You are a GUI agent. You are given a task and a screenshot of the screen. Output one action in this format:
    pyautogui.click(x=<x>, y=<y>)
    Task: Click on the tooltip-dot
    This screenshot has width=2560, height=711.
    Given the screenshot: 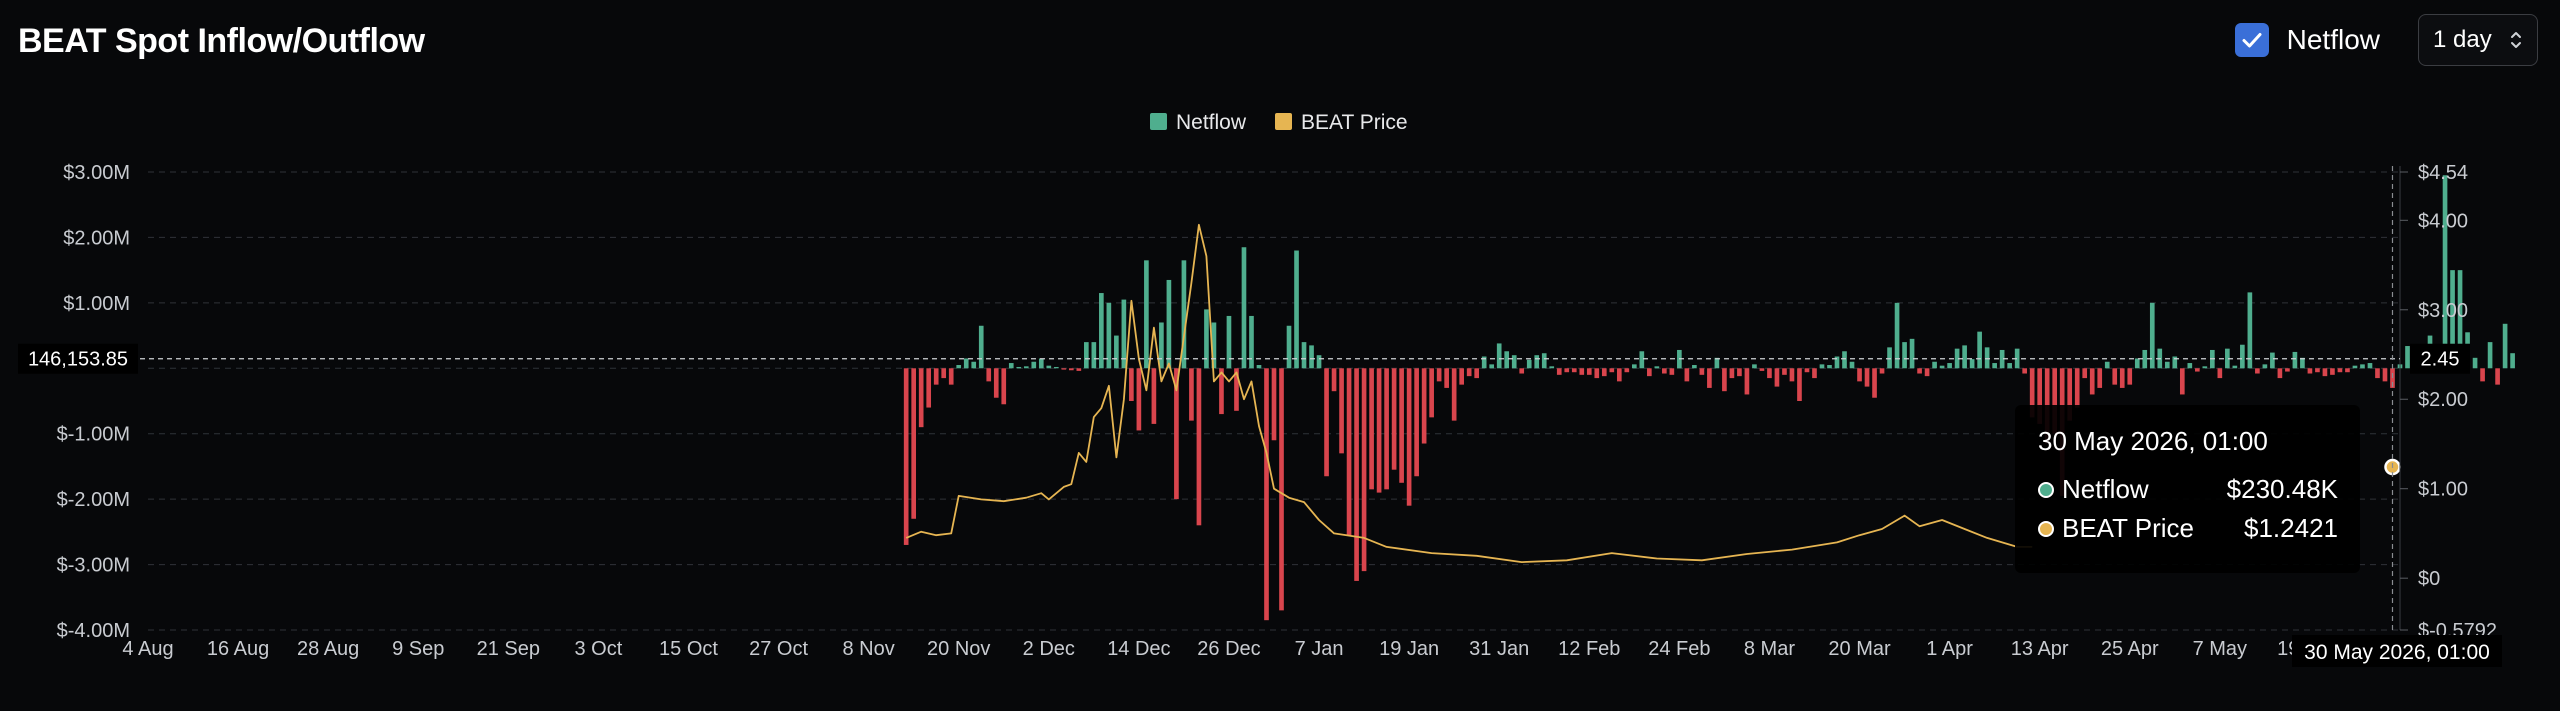 What is the action you would take?
    pyautogui.click(x=2046, y=490)
    